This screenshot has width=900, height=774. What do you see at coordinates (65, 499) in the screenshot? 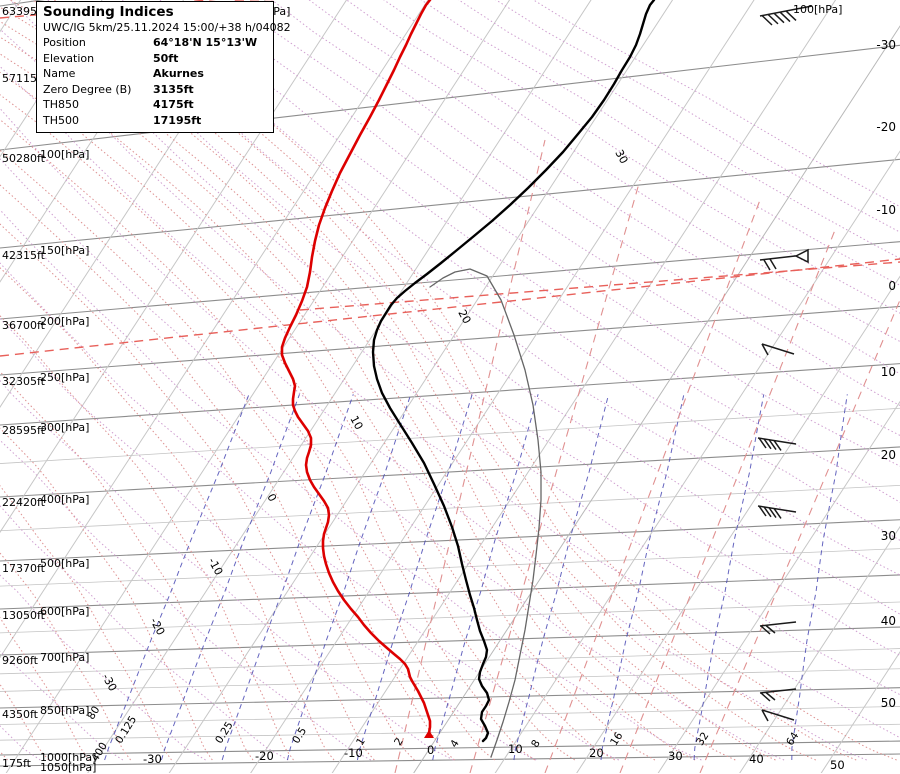
I see `pressure-label: 400[hPa]` at bounding box center [65, 499].